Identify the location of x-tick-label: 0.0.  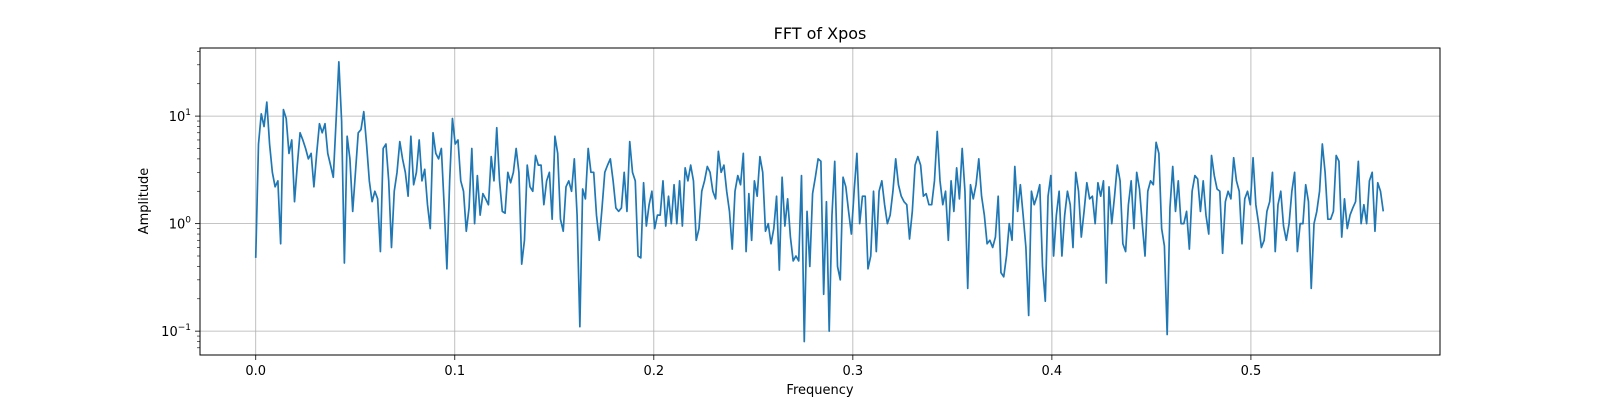
(255, 371).